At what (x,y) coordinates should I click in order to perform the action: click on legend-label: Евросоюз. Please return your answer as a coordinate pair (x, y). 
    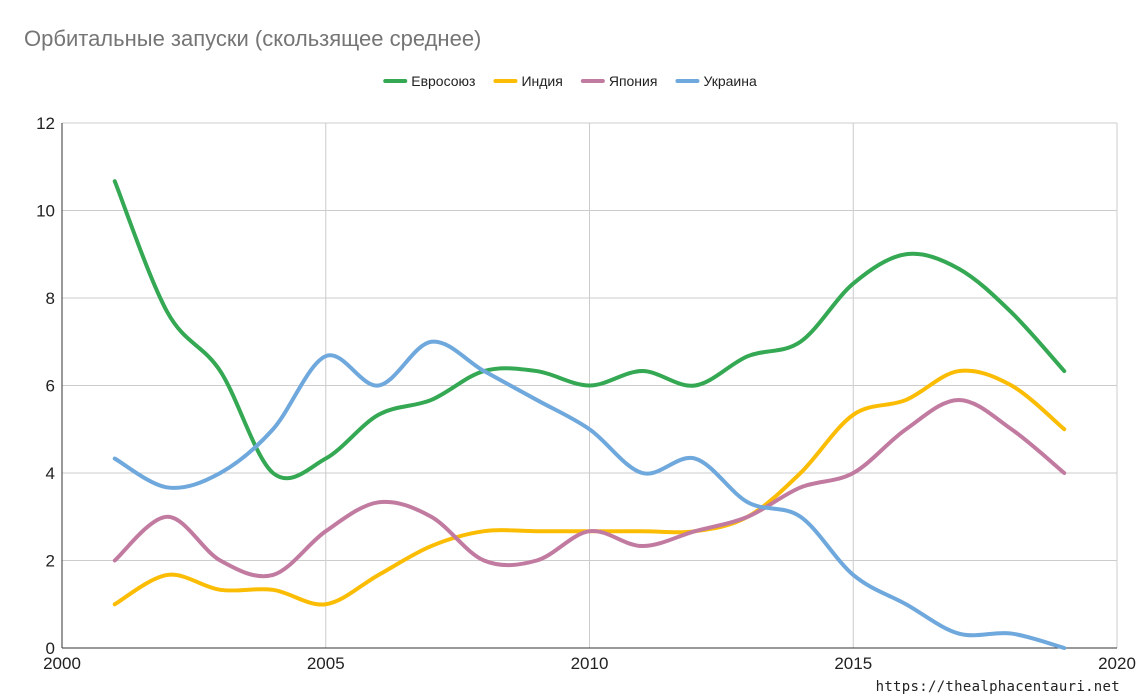
    Looking at the image, I should click on (443, 81).